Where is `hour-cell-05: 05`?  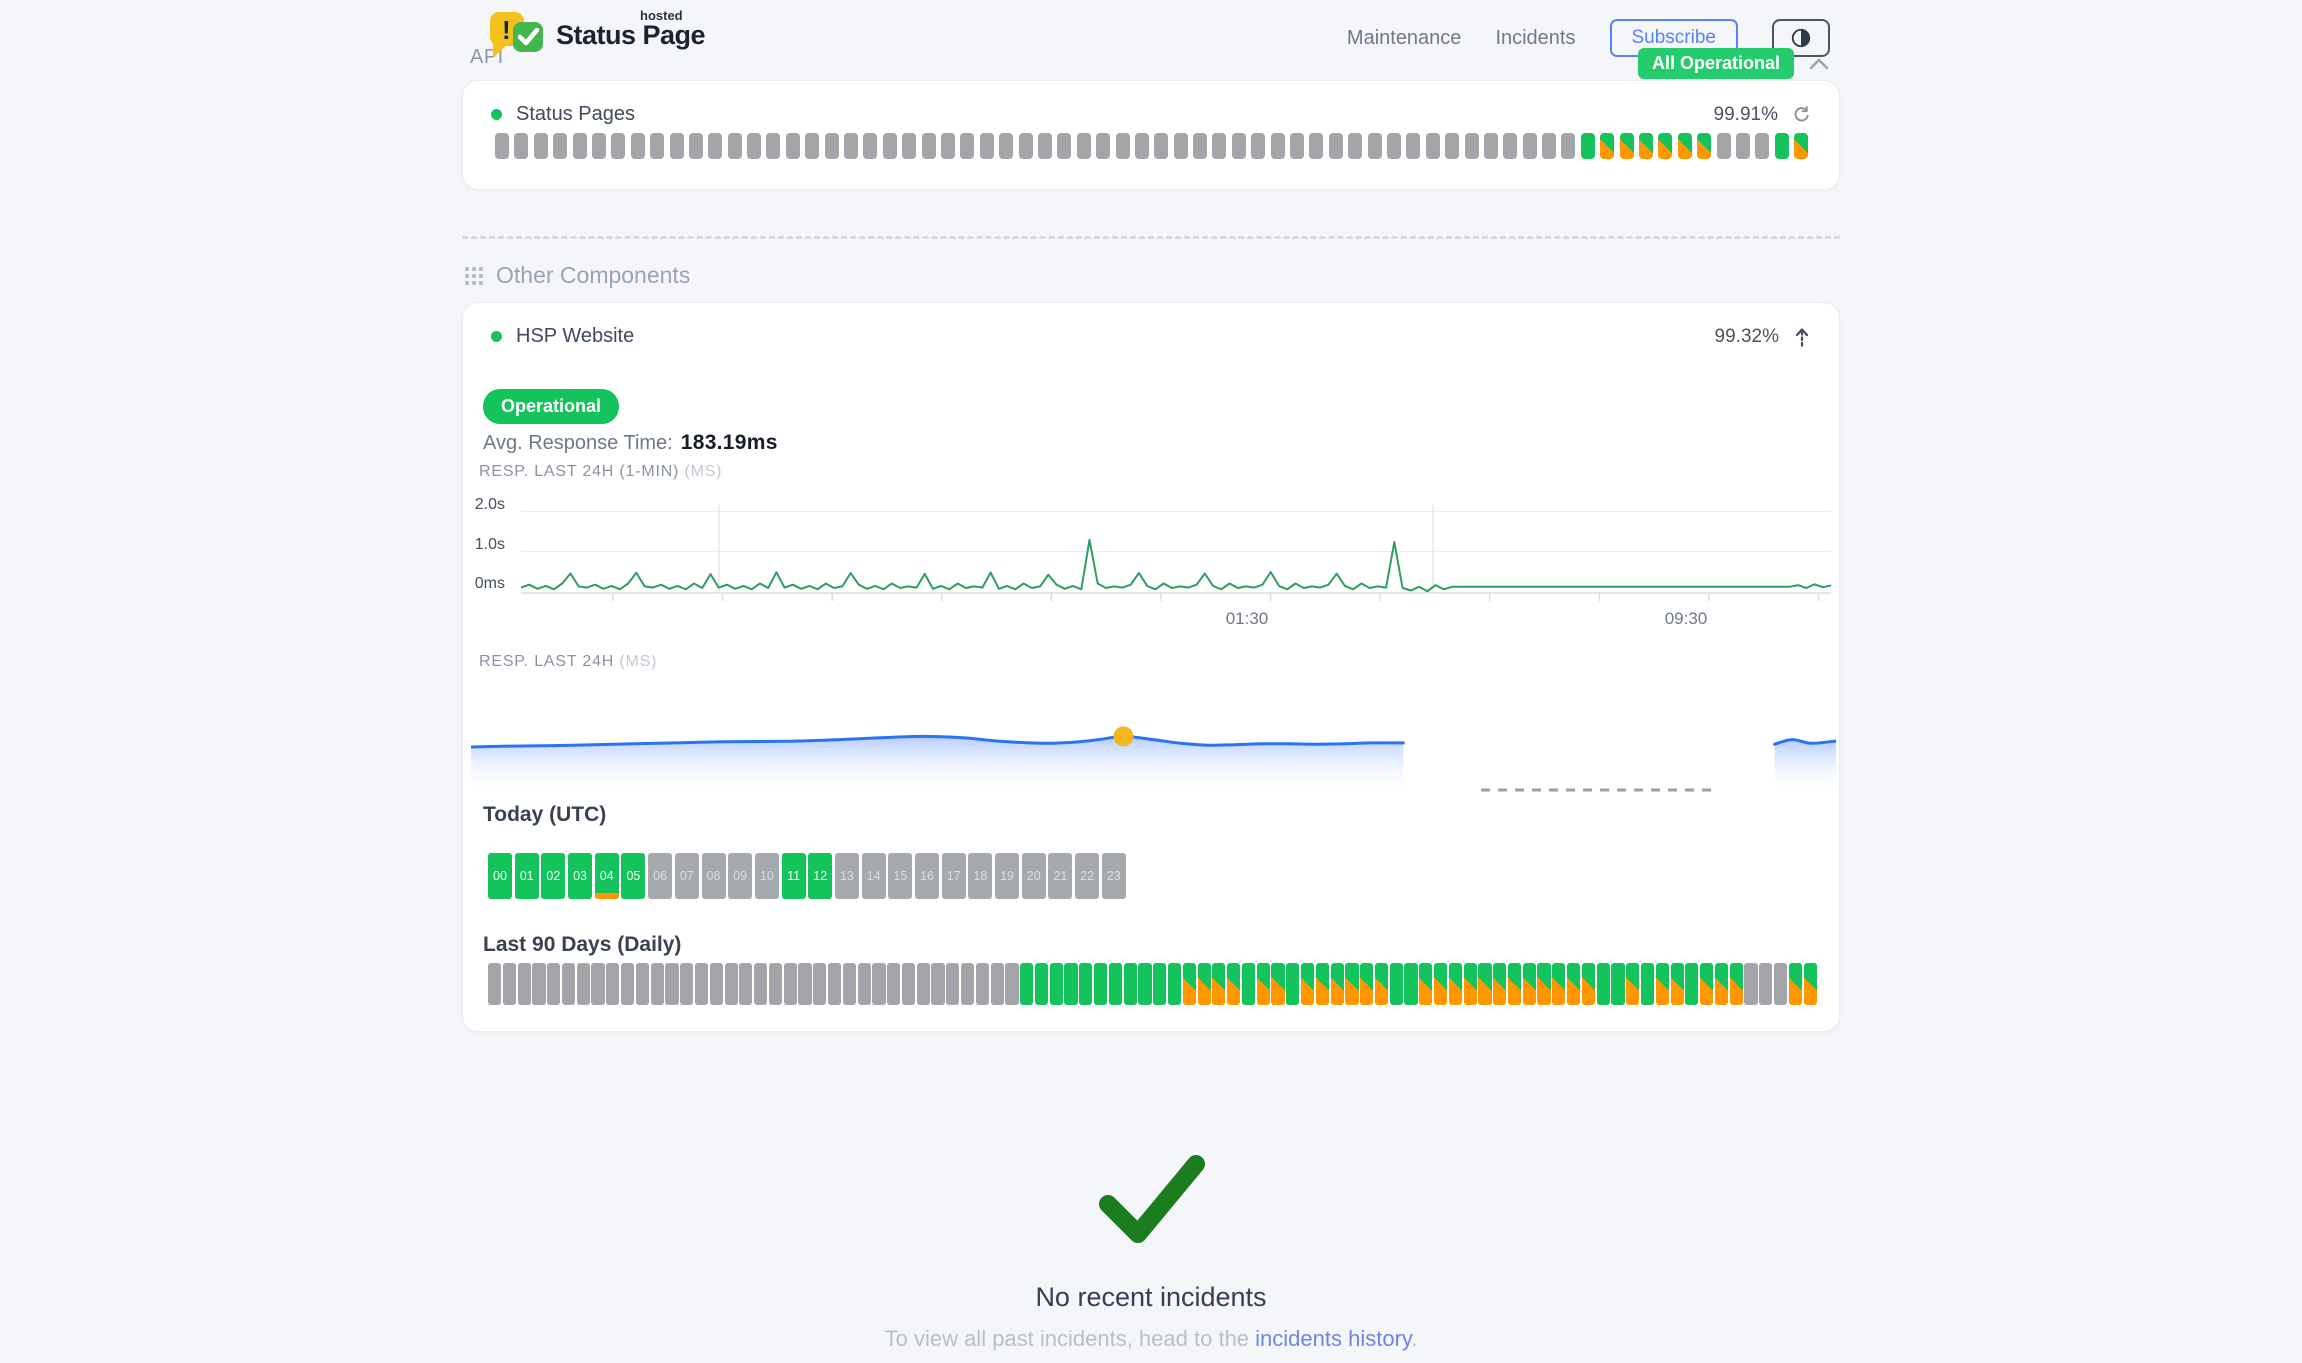 hour-cell-05: 05 is located at coordinates (633, 876).